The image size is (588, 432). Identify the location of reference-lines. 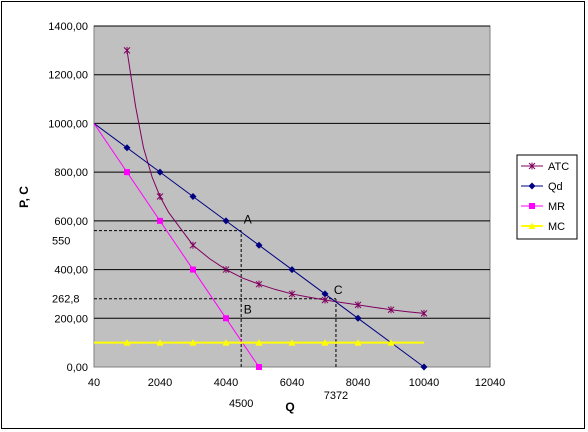
(215, 298).